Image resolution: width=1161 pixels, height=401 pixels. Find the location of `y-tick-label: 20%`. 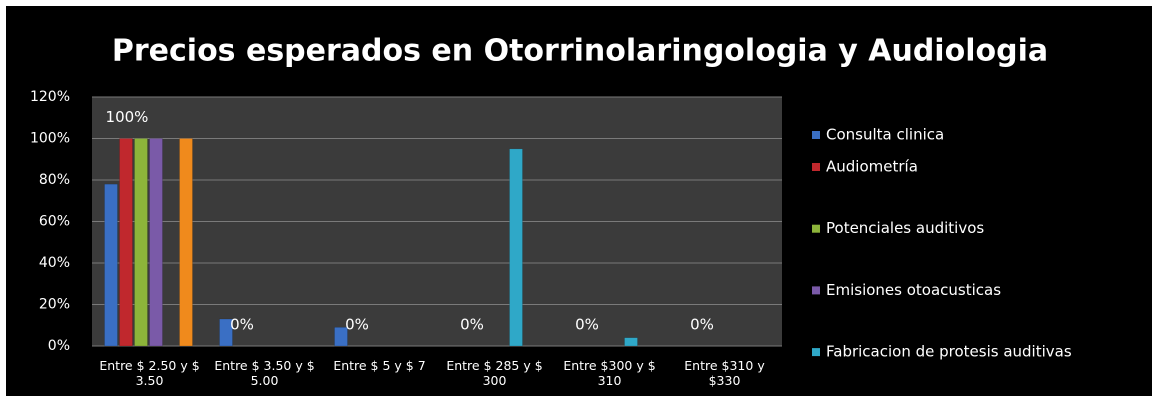

y-tick-label: 20% is located at coordinates (54, 305).